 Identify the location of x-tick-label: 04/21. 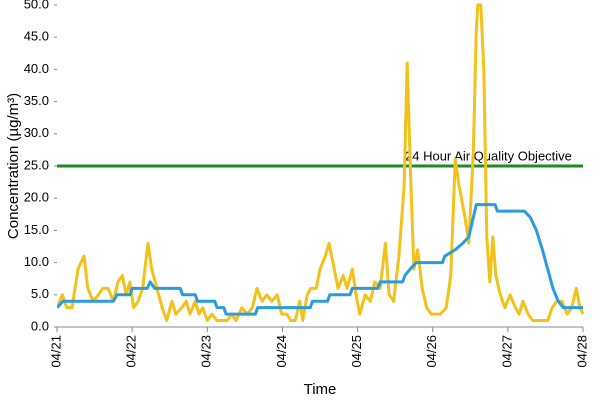
(55, 351).